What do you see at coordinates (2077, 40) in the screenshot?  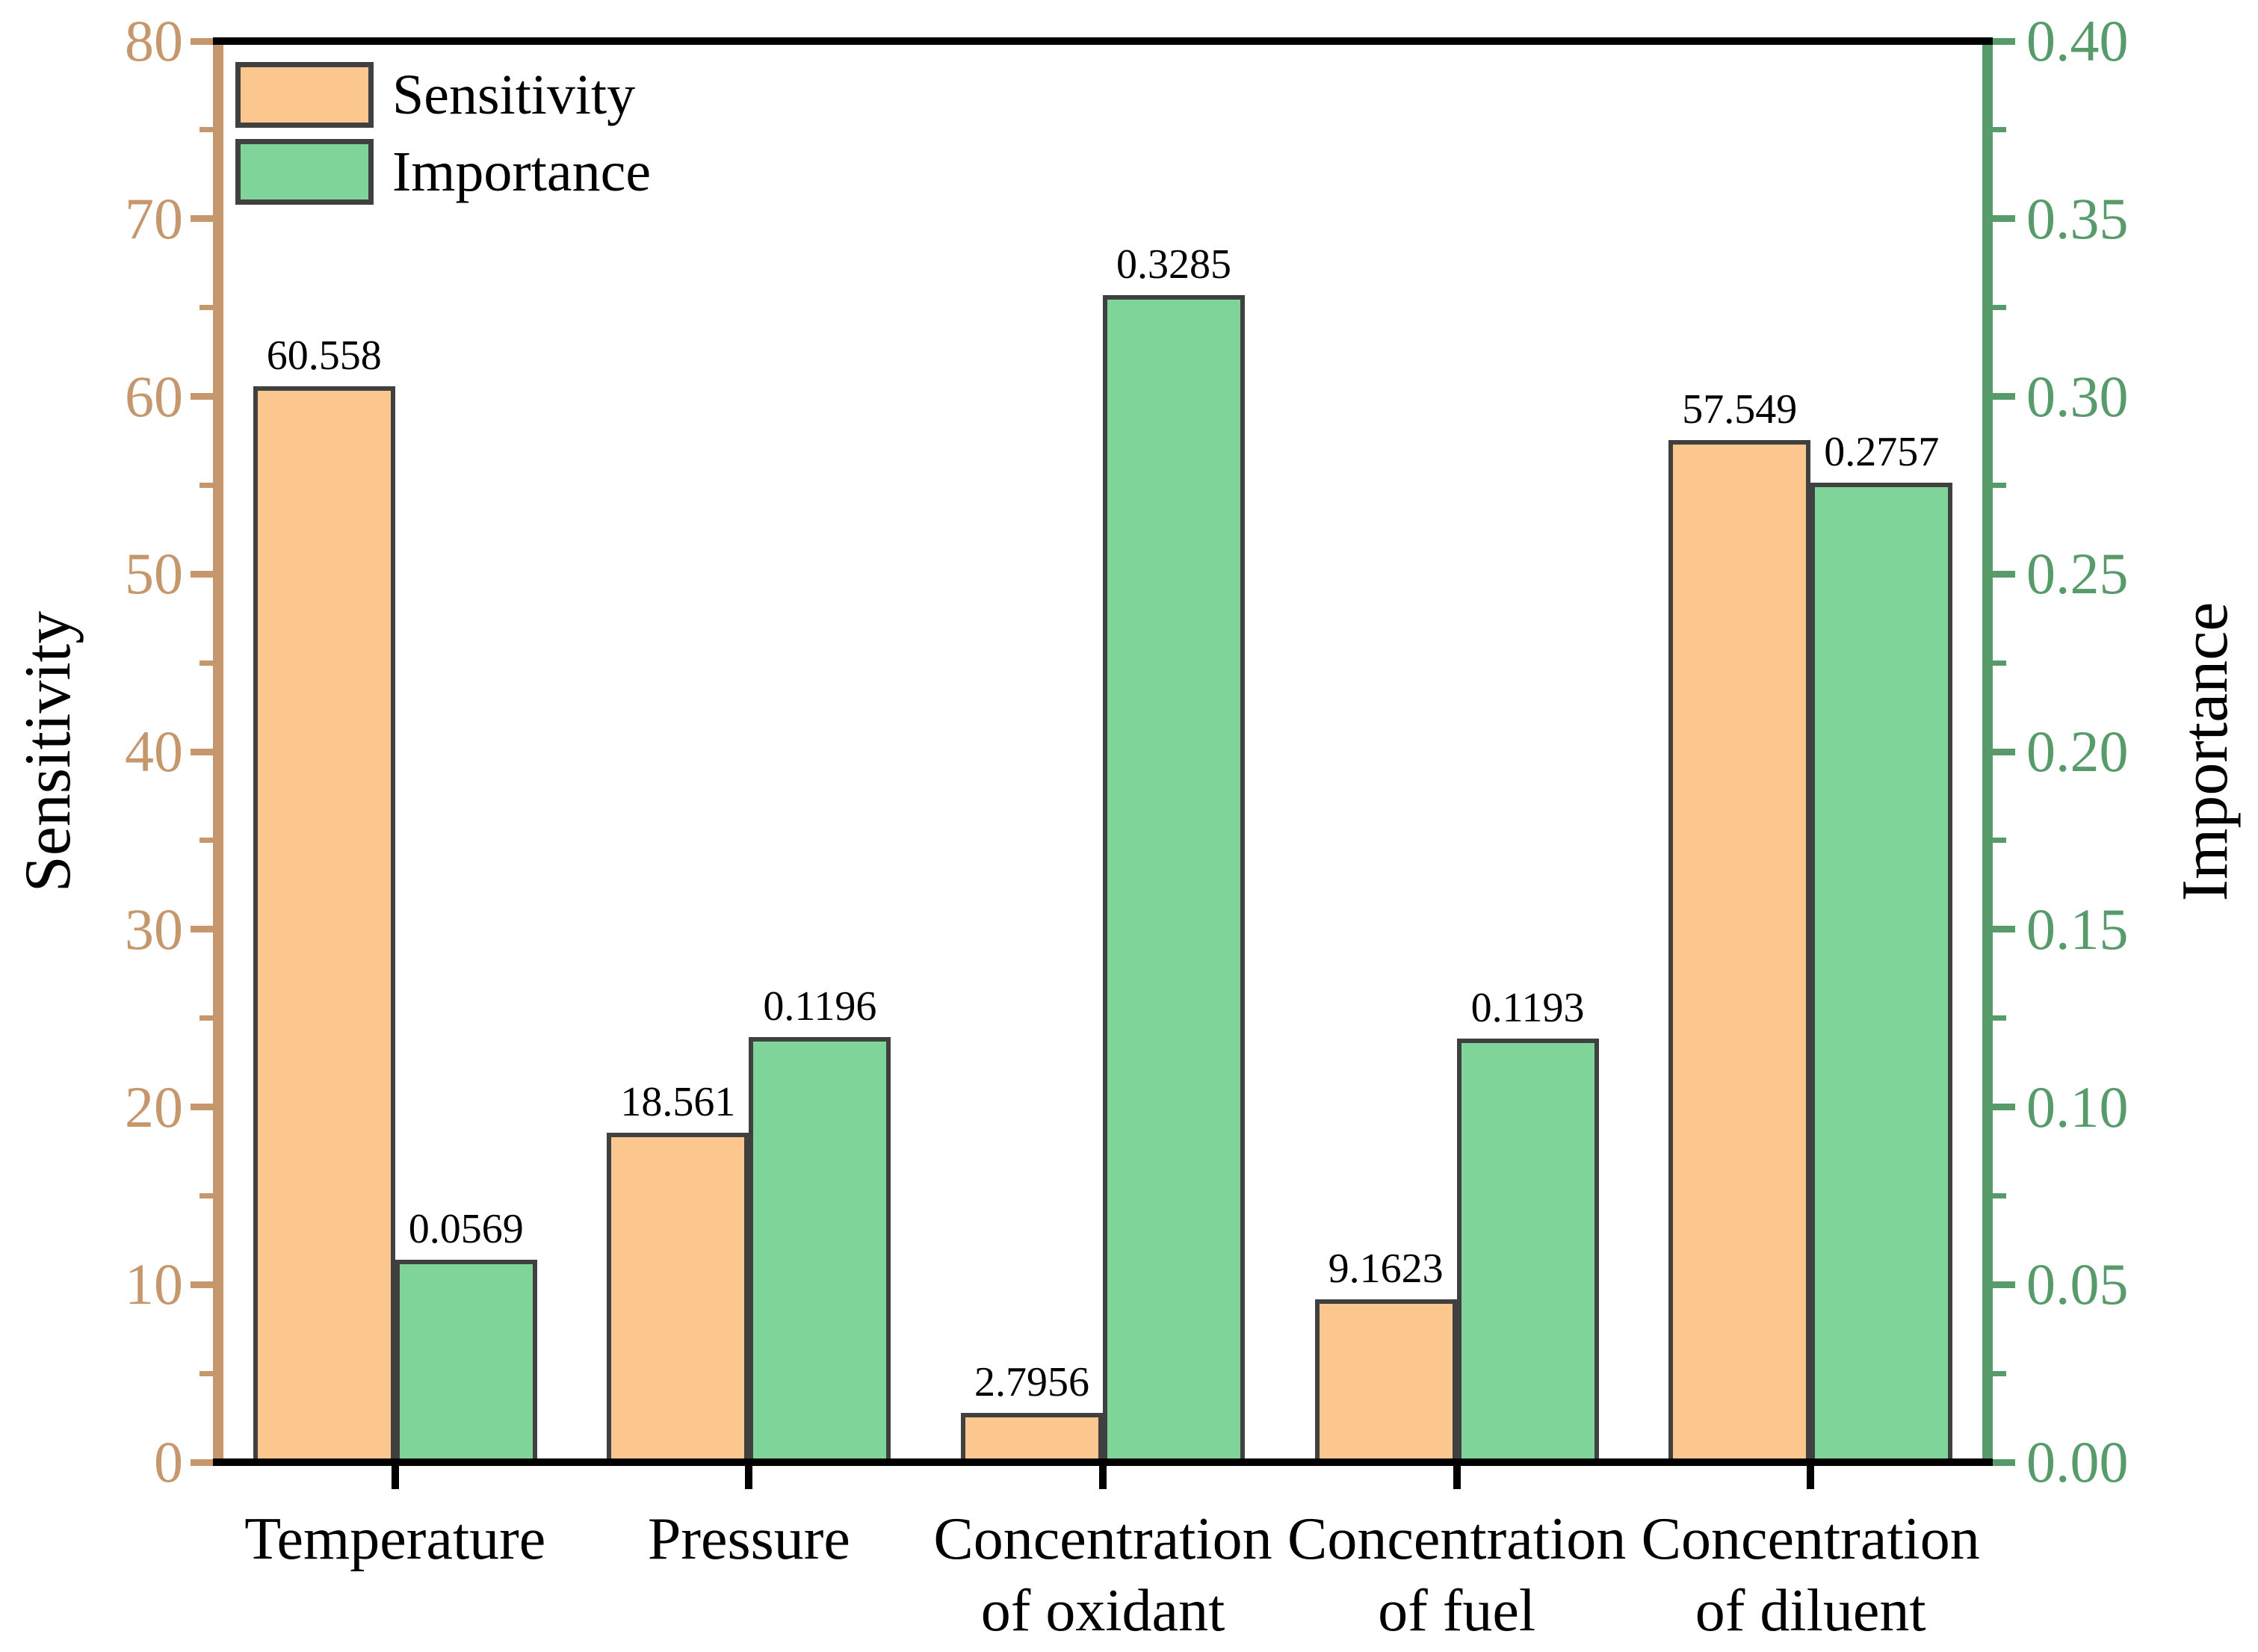 I see `right-tick-label: 0.40` at bounding box center [2077, 40].